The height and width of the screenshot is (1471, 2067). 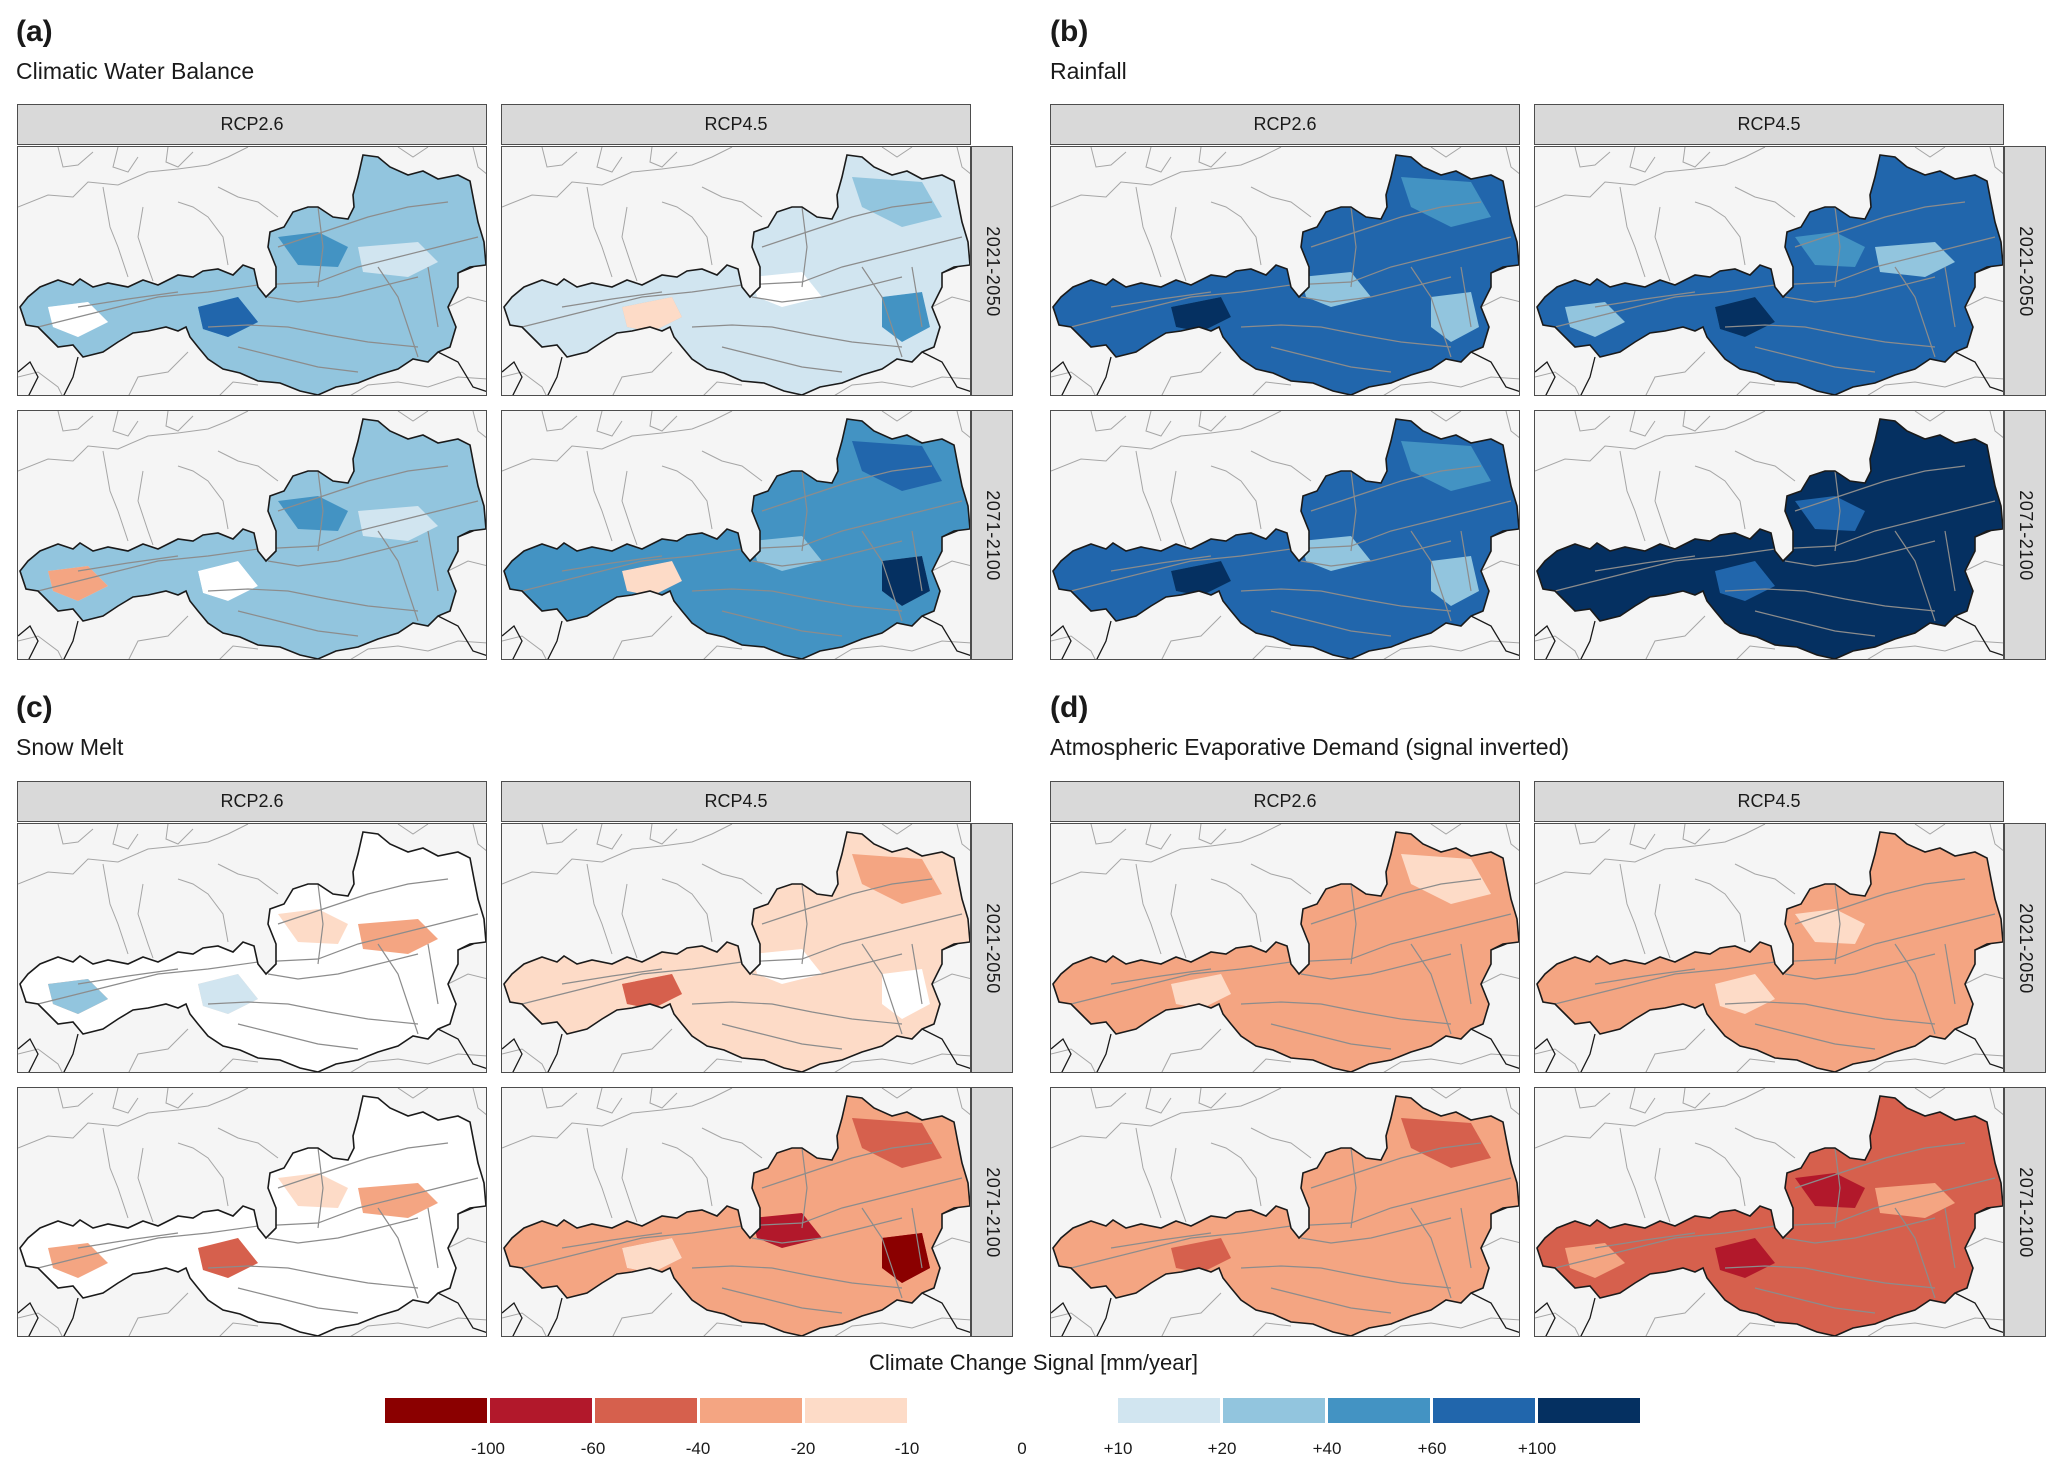 I want to click on legend-tick-label: -60, so click(x=593, y=1448).